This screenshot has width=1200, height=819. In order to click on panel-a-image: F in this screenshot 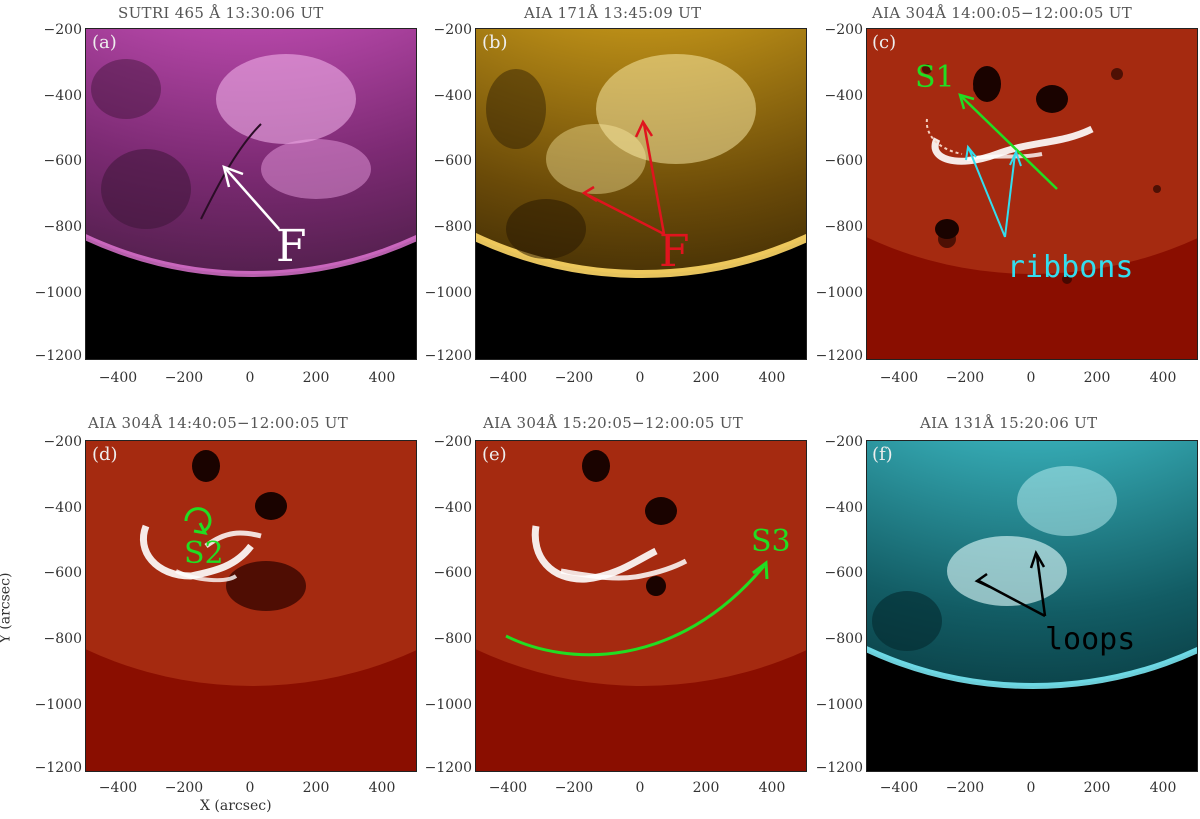, I will do `click(251, 194)`.